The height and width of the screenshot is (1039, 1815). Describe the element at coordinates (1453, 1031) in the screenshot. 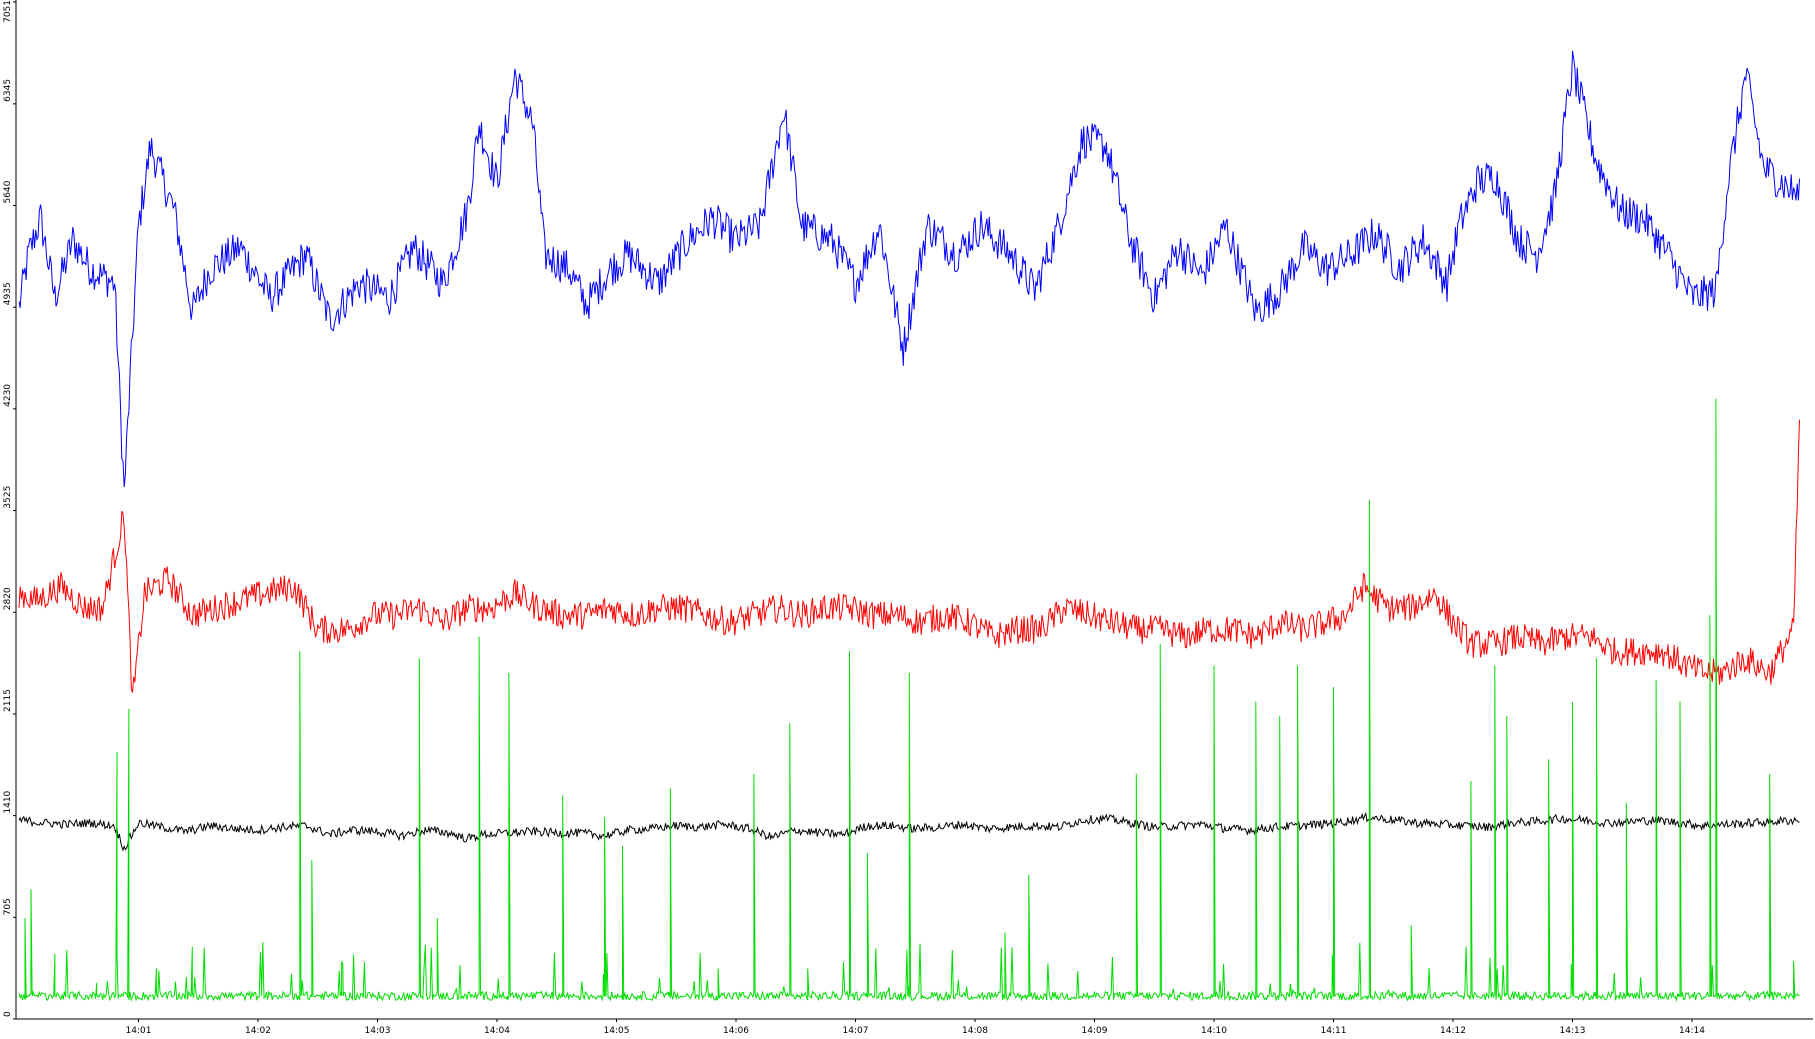

I see `x-tick-label: 14:12` at that location.